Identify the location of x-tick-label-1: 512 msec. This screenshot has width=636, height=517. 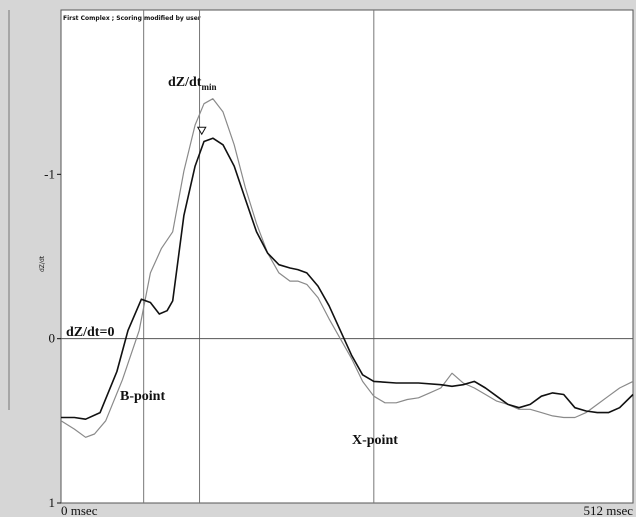
(609, 510).